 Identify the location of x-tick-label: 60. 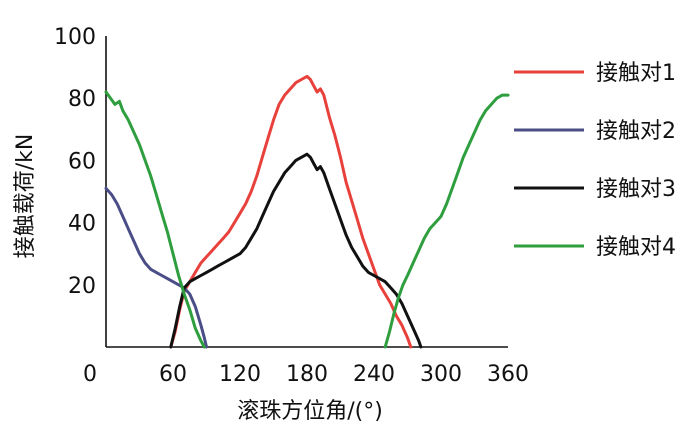
(173, 374).